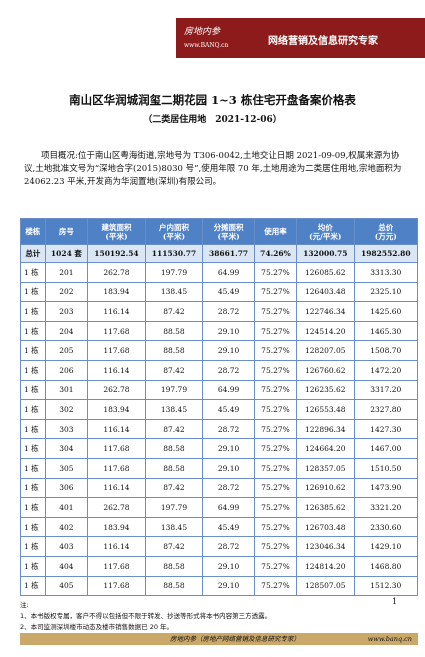 Image resolution: width=425 pixels, height=657 pixels. I want to click on cell: 124514.20, so click(325, 331).